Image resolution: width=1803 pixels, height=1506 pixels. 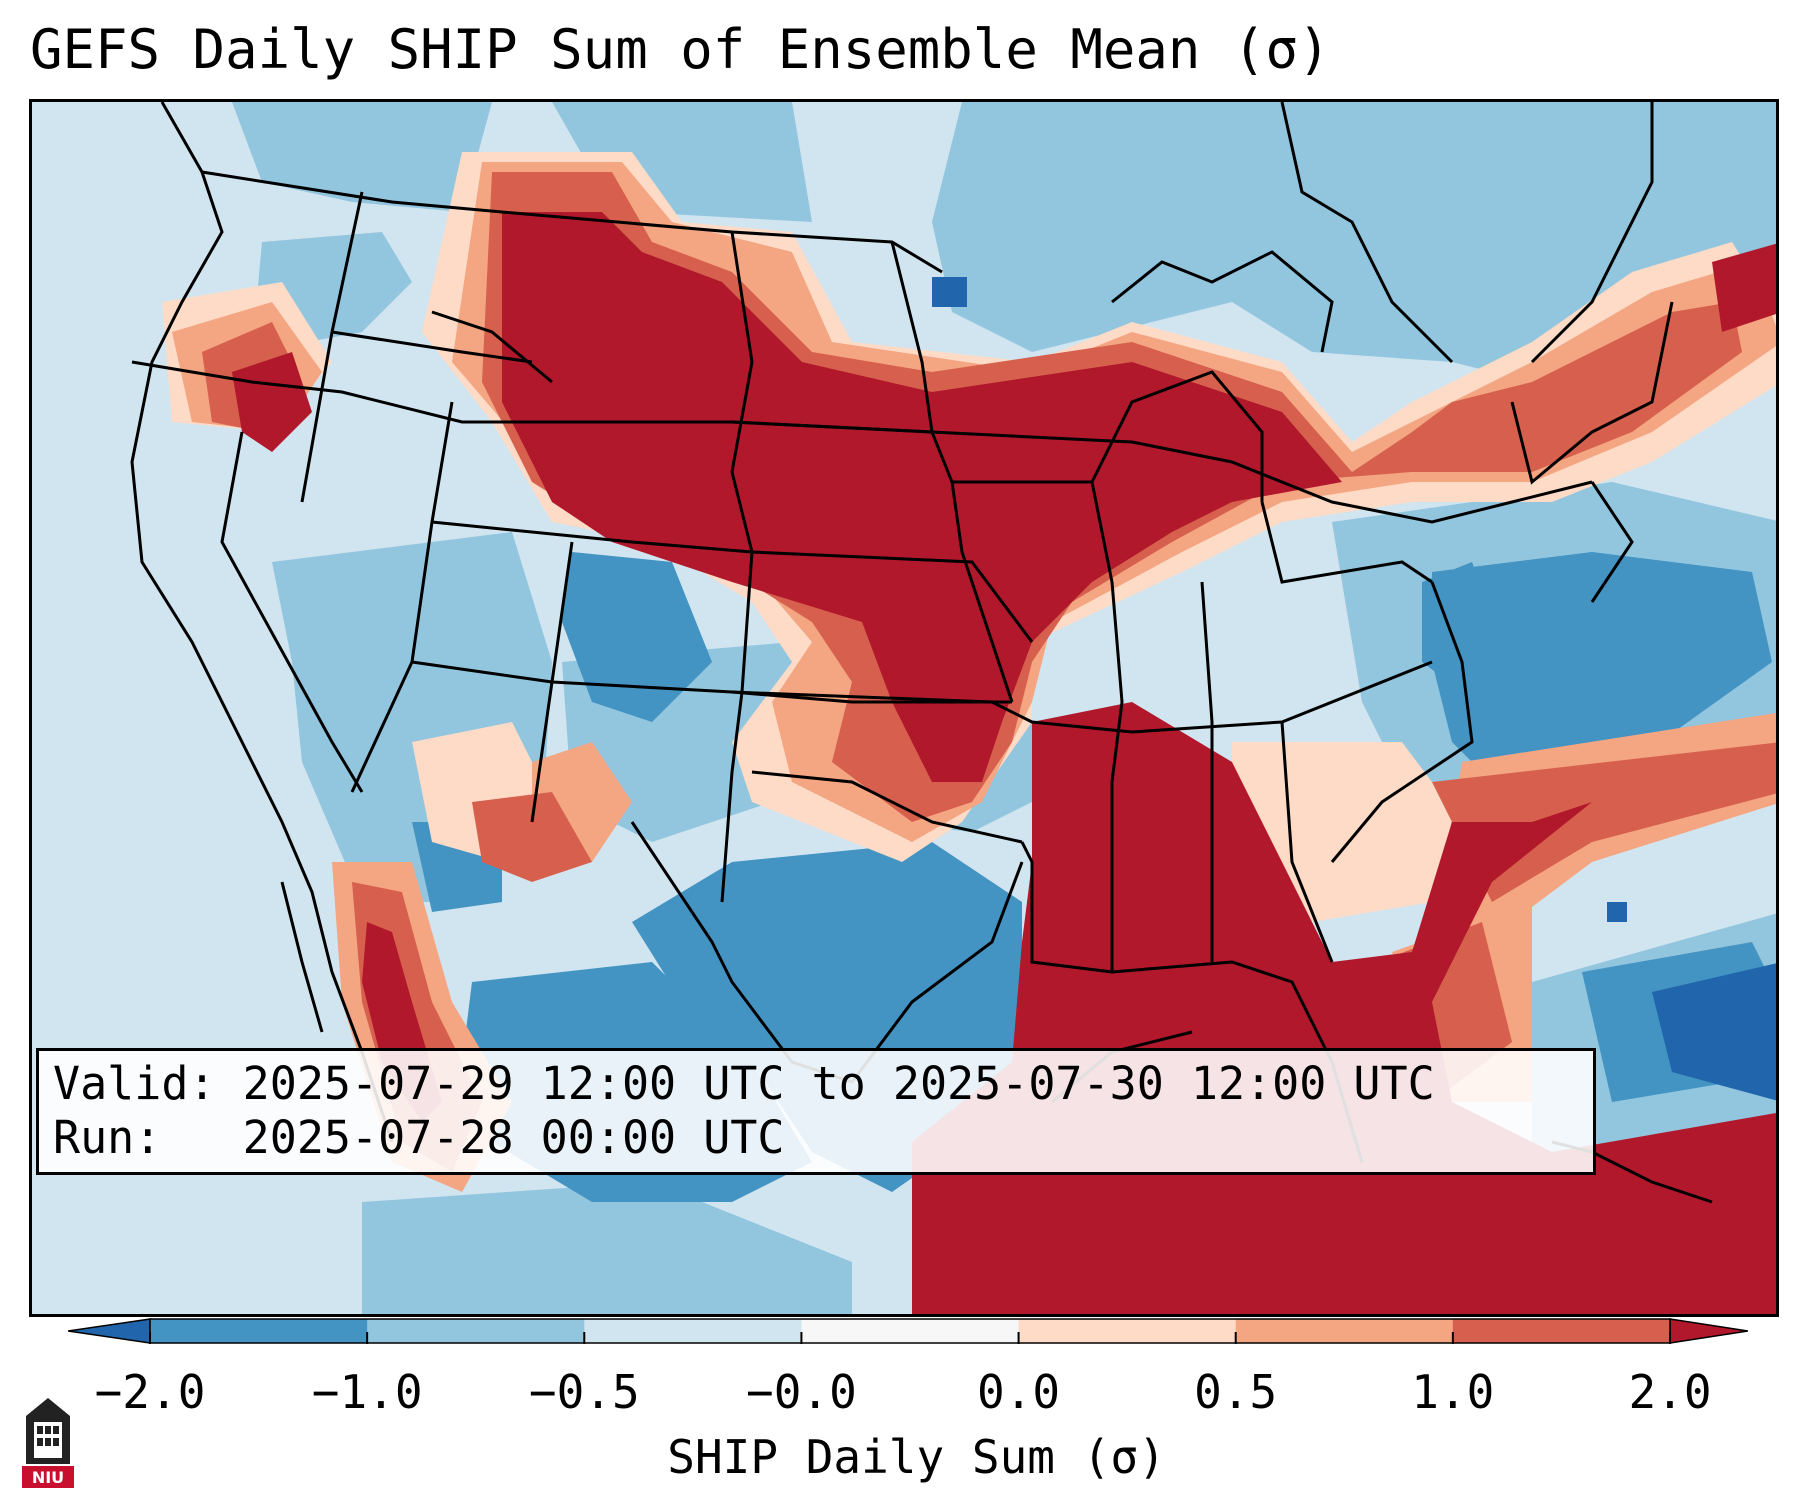 What do you see at coordinates (48, 1443) in the screenshot?
I see `university-logo-icon: NIU` at bounding box center [48, 1443].